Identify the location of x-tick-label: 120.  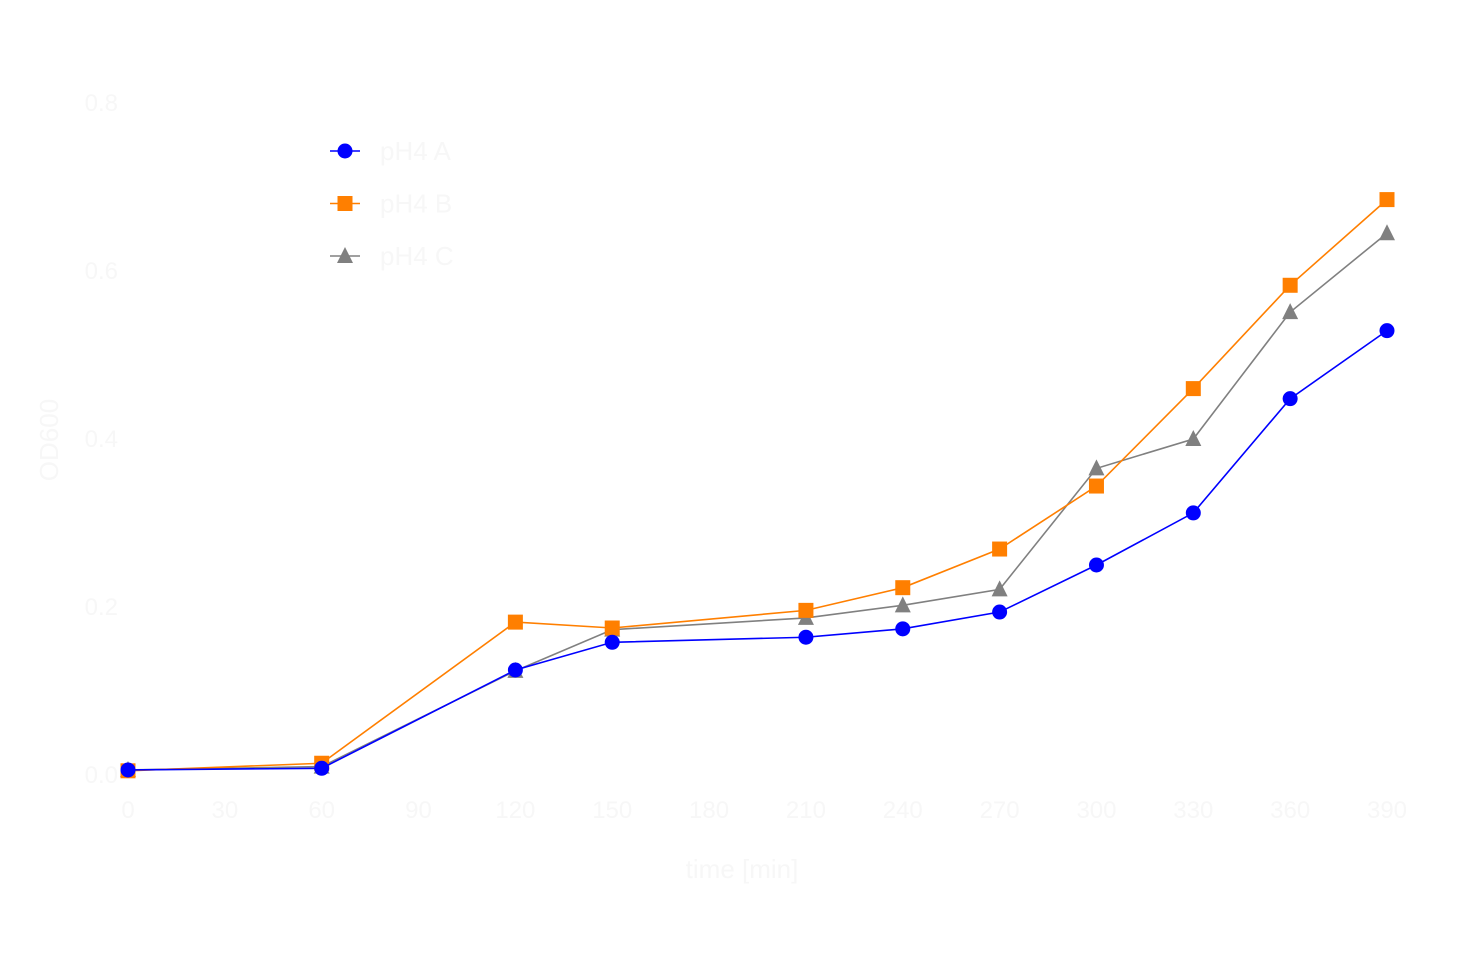
(515, 810).